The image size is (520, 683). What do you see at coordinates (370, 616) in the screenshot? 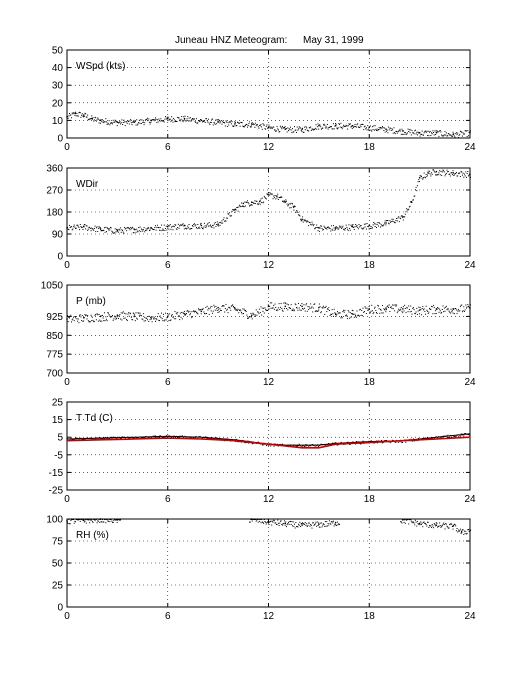
I see `x-tick-label: 18` at bounding box center [370, 616].